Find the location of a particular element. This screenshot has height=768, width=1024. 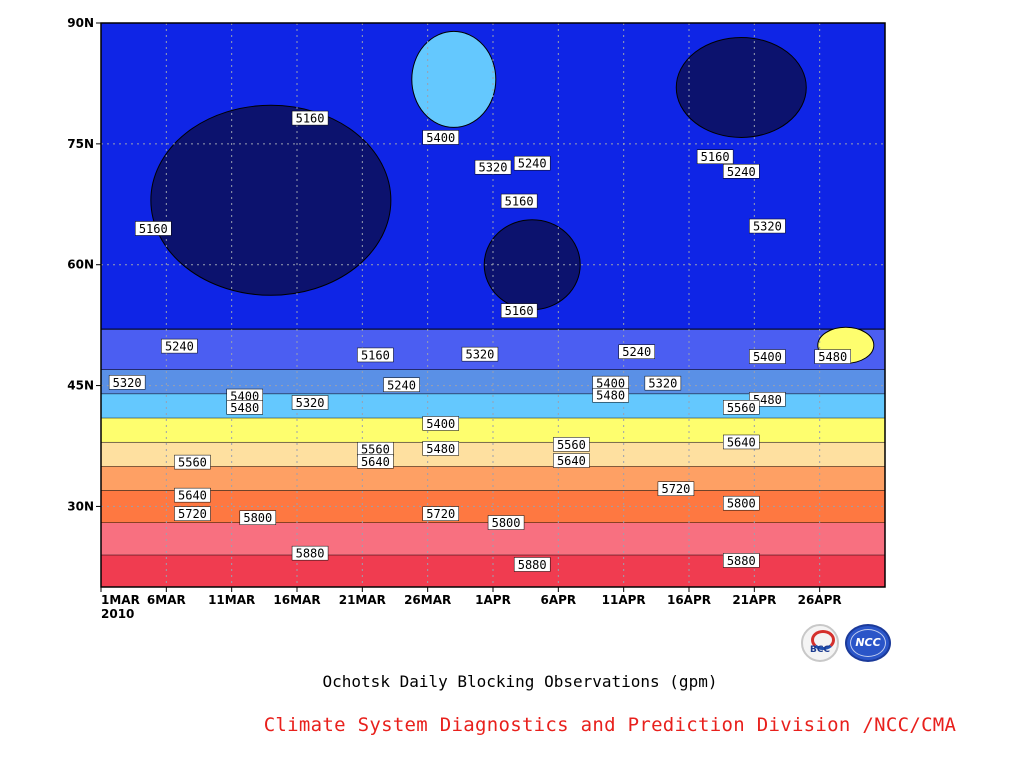

bcc-swirl-icon is located at coordinates (823, 640).